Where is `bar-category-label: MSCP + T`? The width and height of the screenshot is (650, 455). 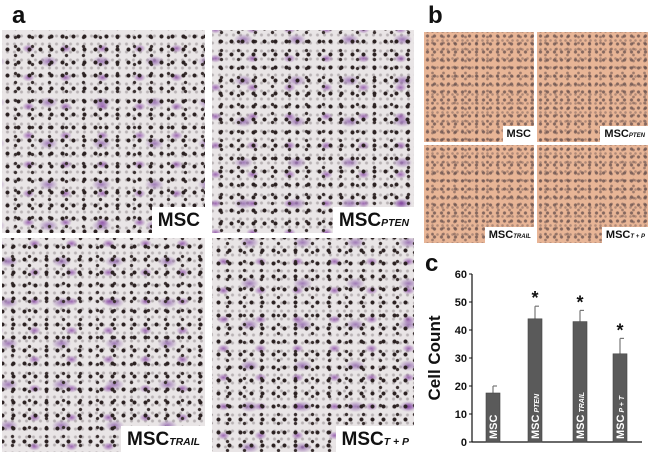
bar-category-label: MSCP + T is located at coordinates (621, 417).